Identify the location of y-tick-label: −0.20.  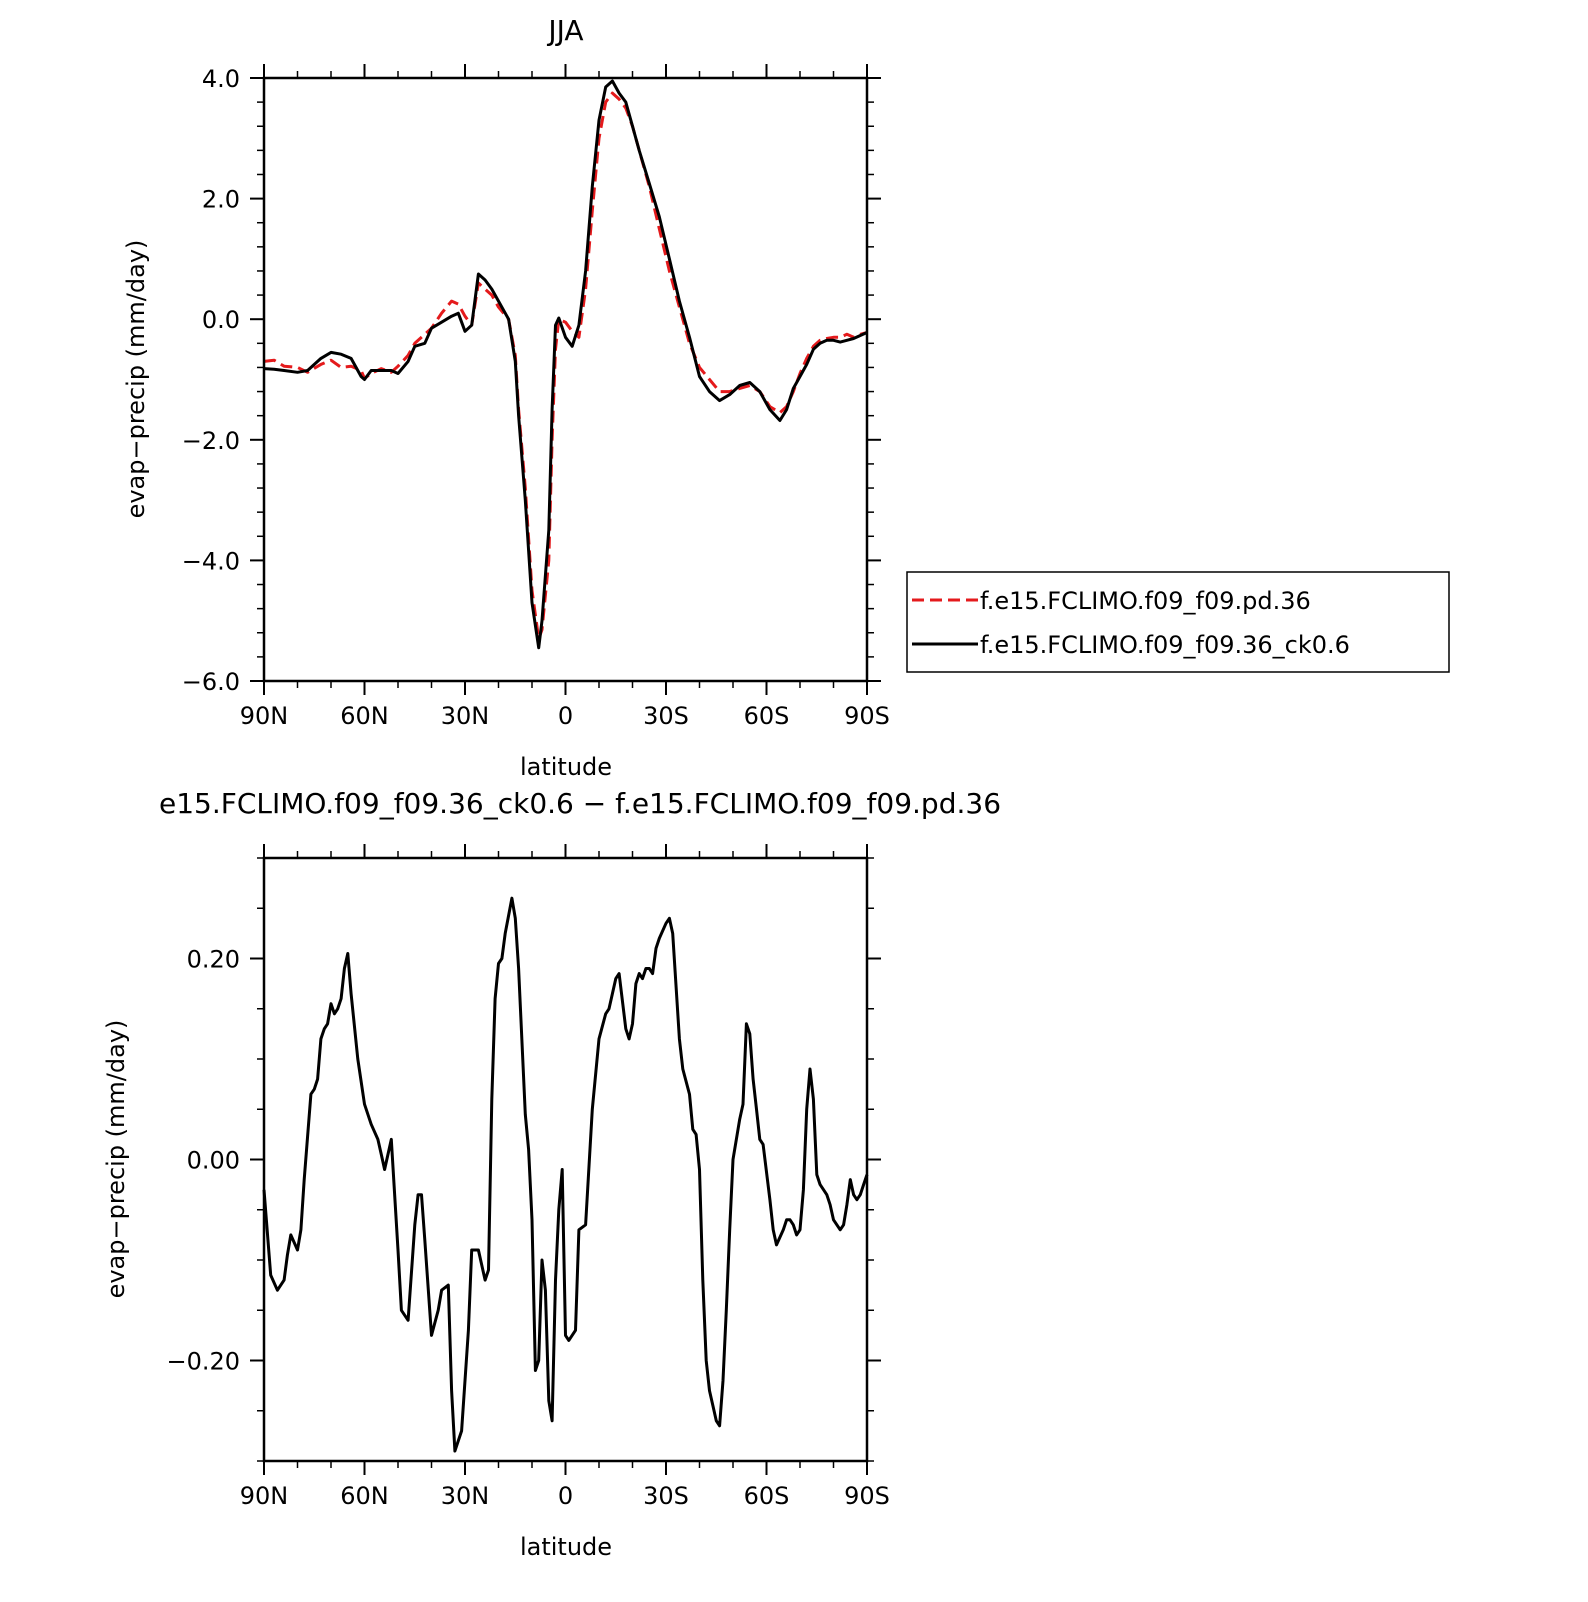
(203, 1362).